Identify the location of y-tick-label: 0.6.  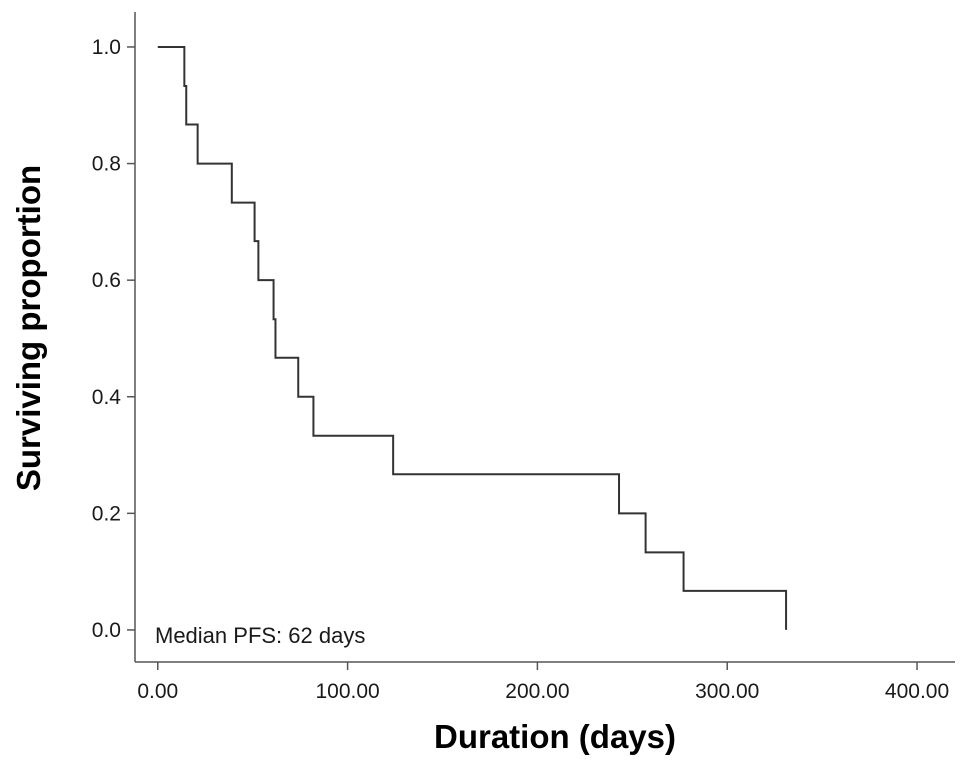
(106, 280).